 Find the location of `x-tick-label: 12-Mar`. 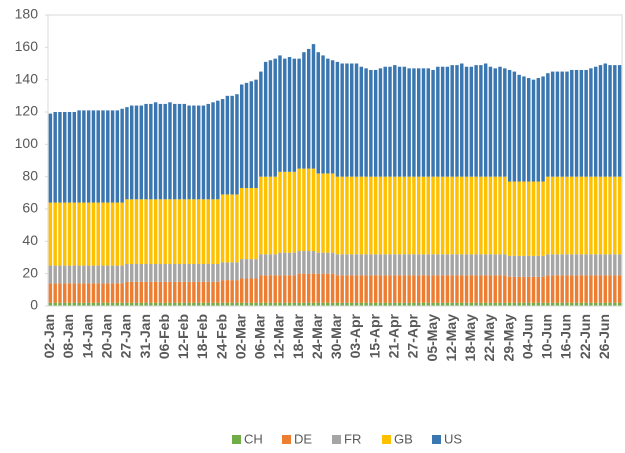

x-tick-label: 12-Mar is located at coordinates (279, 336).